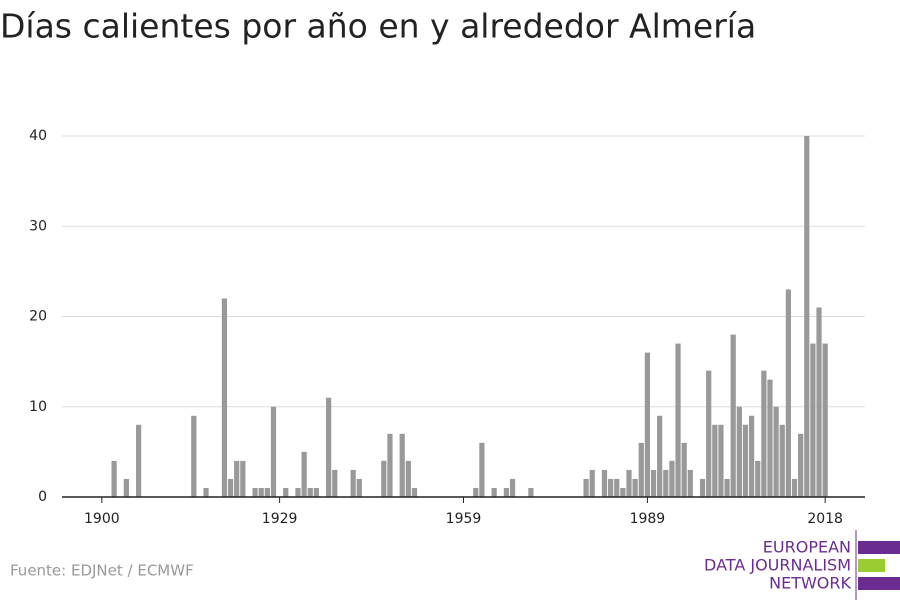 The width and height of the screenshot is (900, 600). Describe the element at coordinates (825, 519) in the screenshot. I see `x-tick-label: 2018` at that location.